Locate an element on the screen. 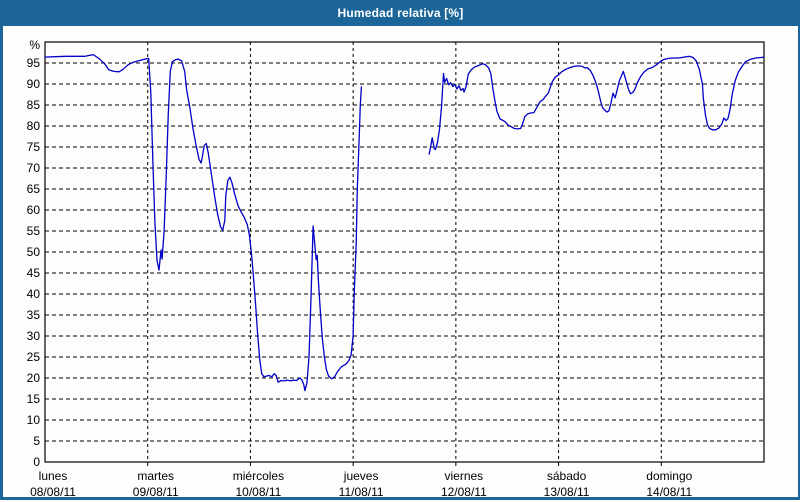 The height and width of the screenshot is (502, 800). y-tick-label: 40 is located at coordinates (34, 294).